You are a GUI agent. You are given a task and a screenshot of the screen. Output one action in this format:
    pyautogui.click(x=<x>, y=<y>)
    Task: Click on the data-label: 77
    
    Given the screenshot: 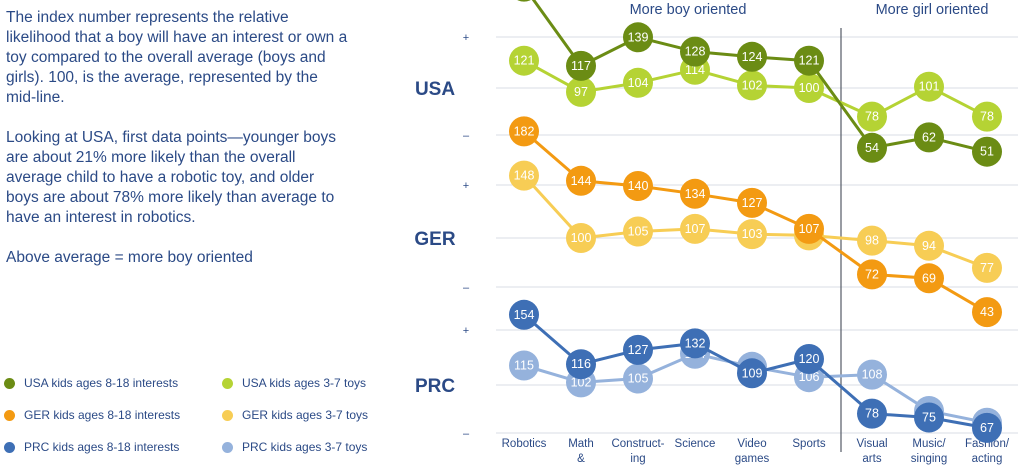 What is the action you would take?
    pyautogui.click(x=987, y=268)
    